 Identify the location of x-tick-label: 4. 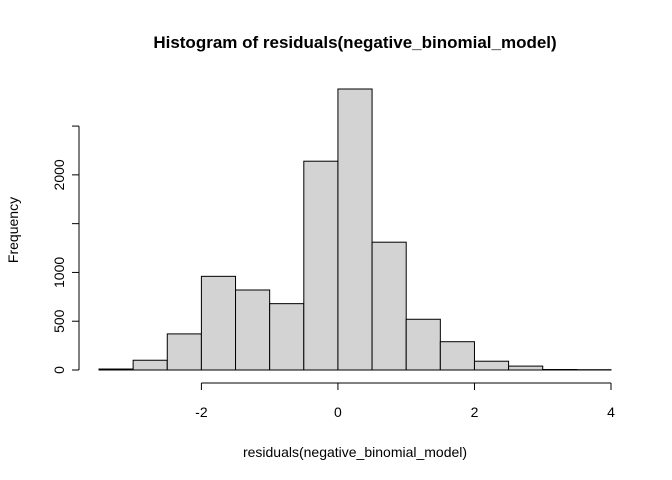
(611, 412).